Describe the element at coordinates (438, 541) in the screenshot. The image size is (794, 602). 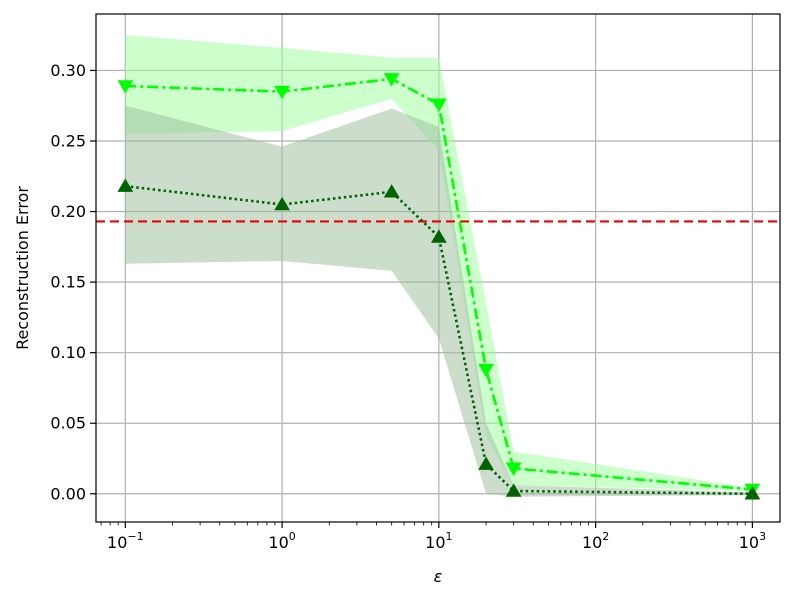
I see `x-tick-label-2: 10¹` at that location.